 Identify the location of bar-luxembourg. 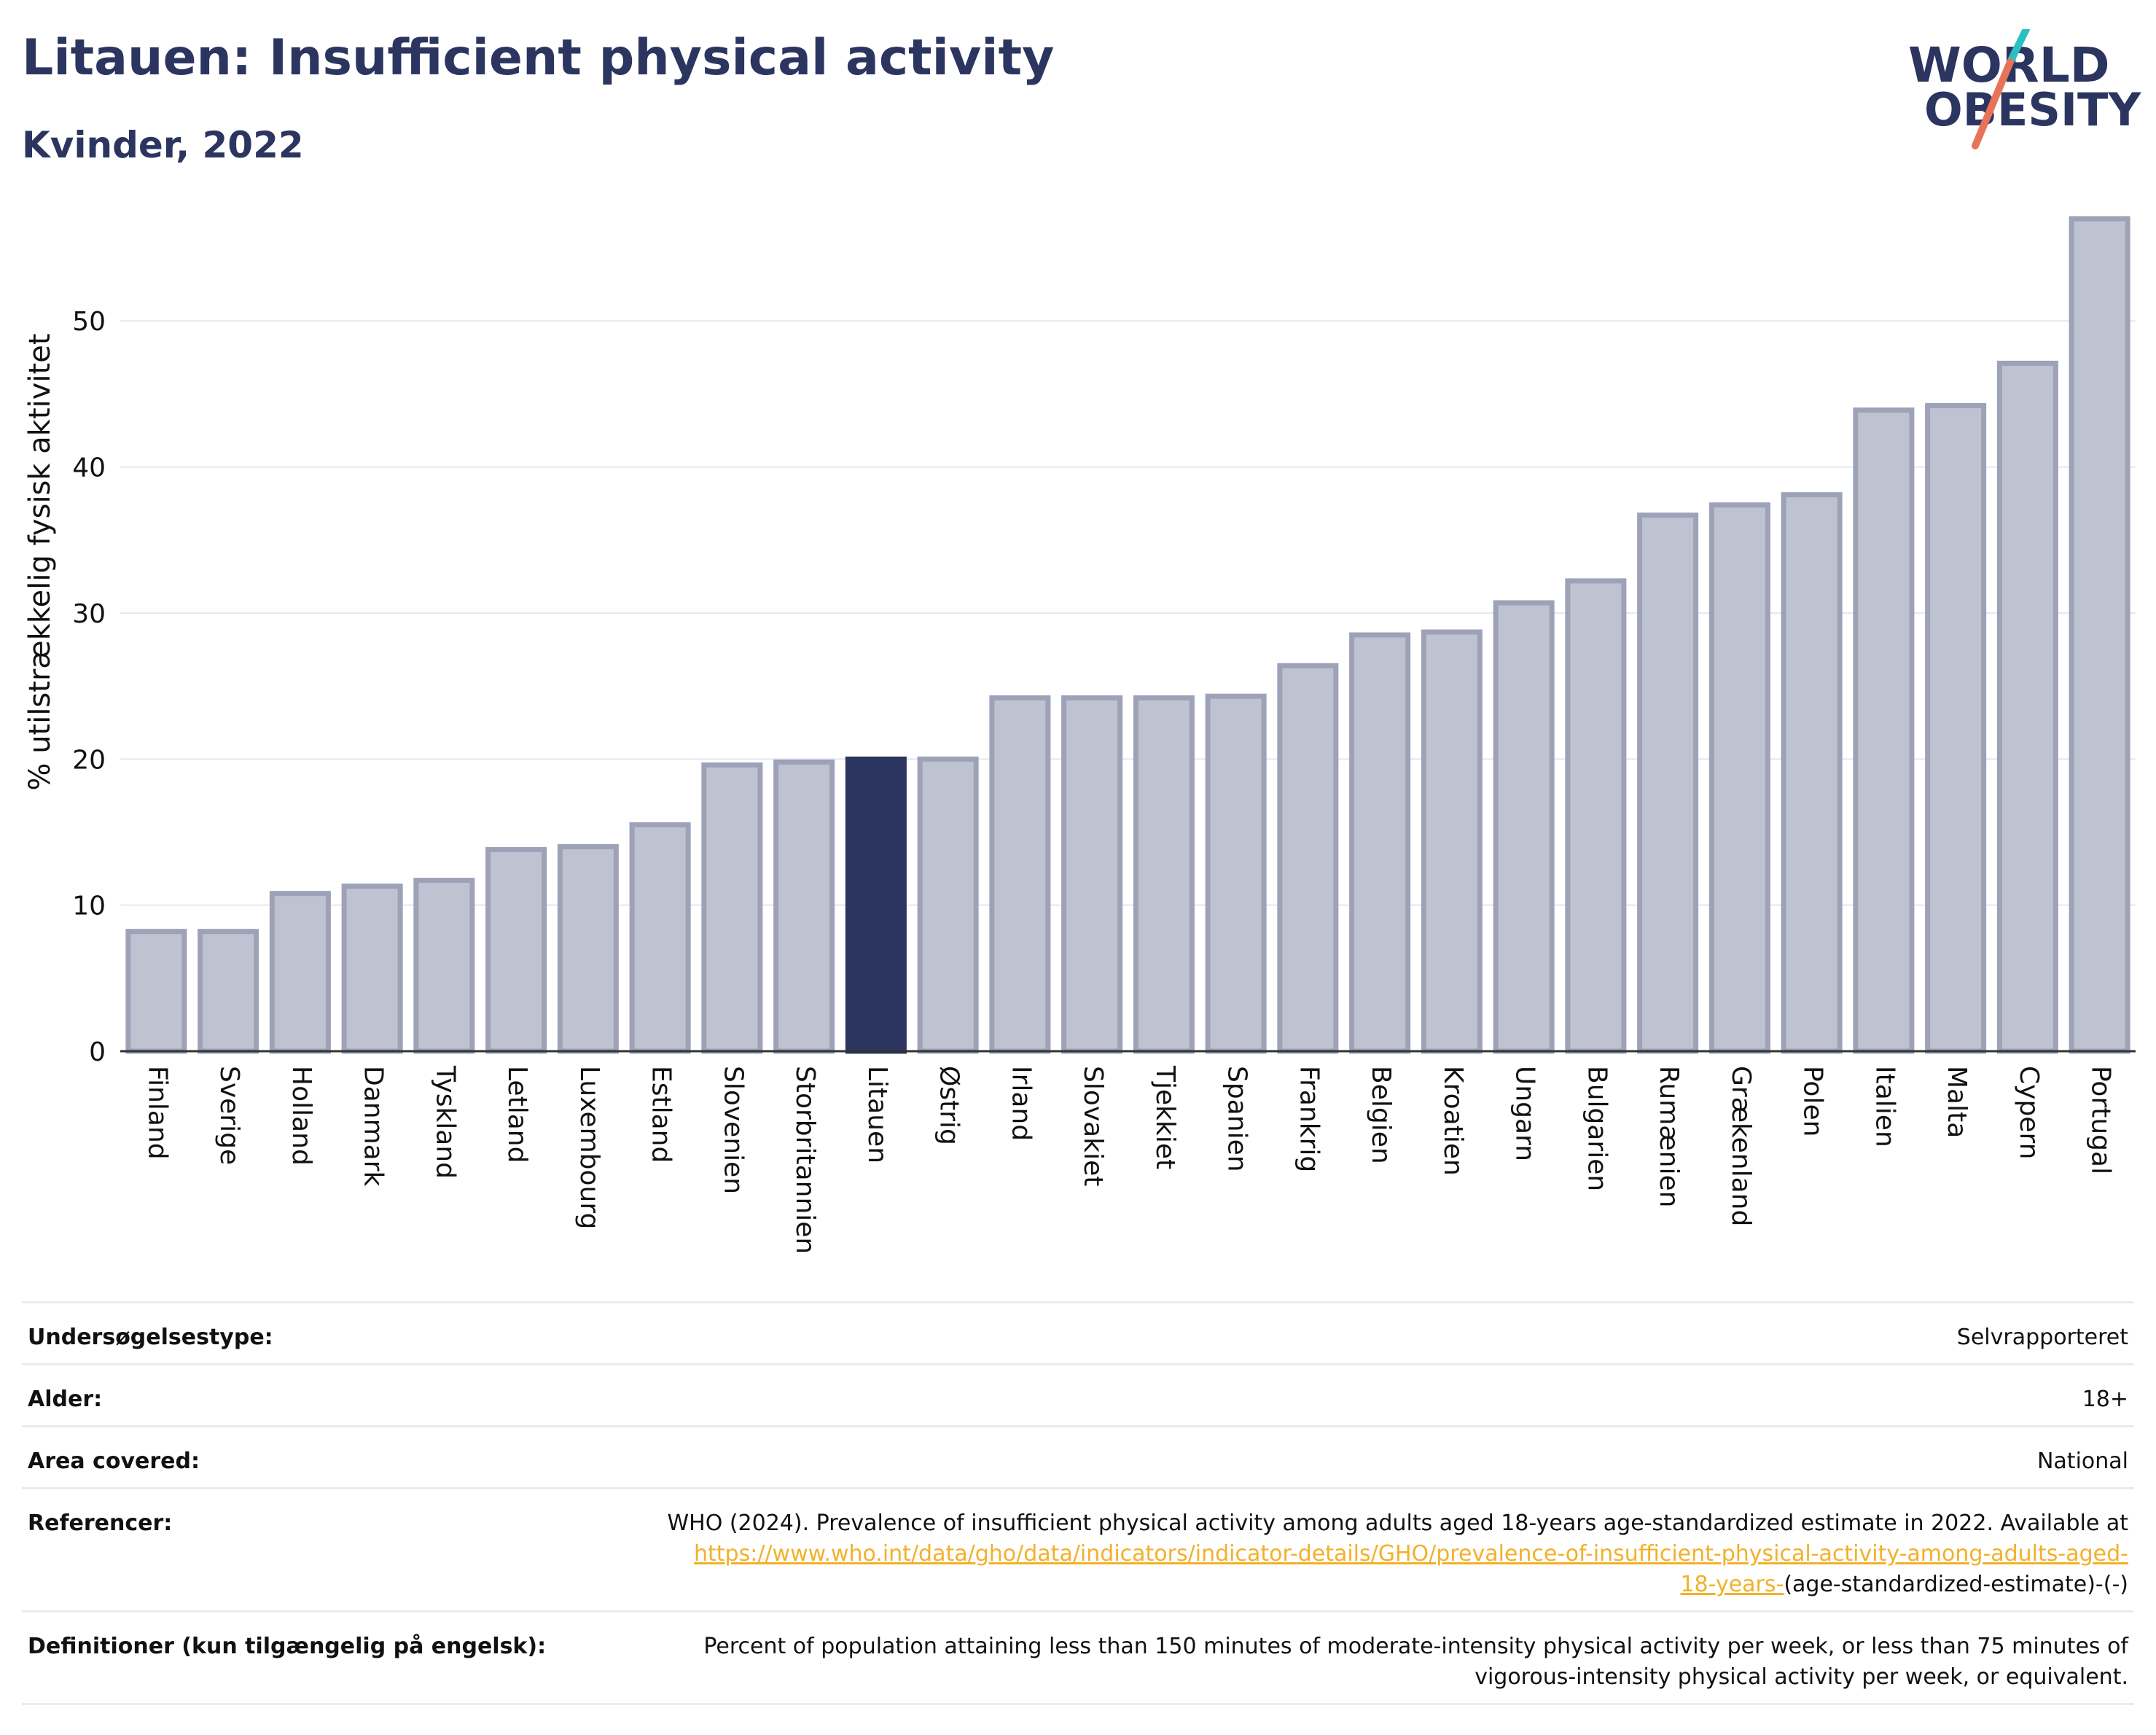
(588, 949).